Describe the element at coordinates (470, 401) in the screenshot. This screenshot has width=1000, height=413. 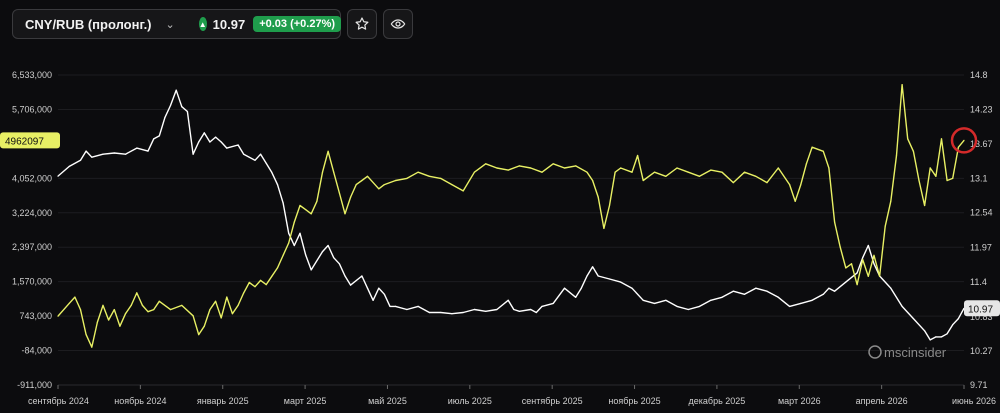
I see `x-tick-label: июль 2025` at that location.